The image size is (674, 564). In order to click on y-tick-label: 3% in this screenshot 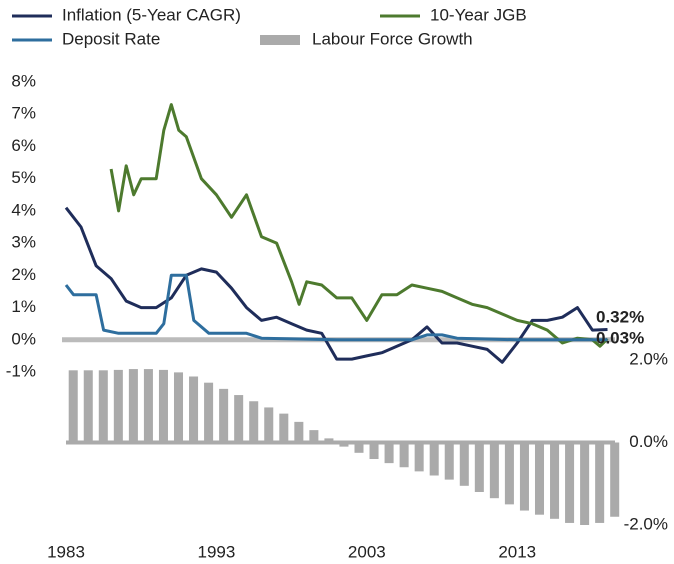, I will do `click(23, 242)`.